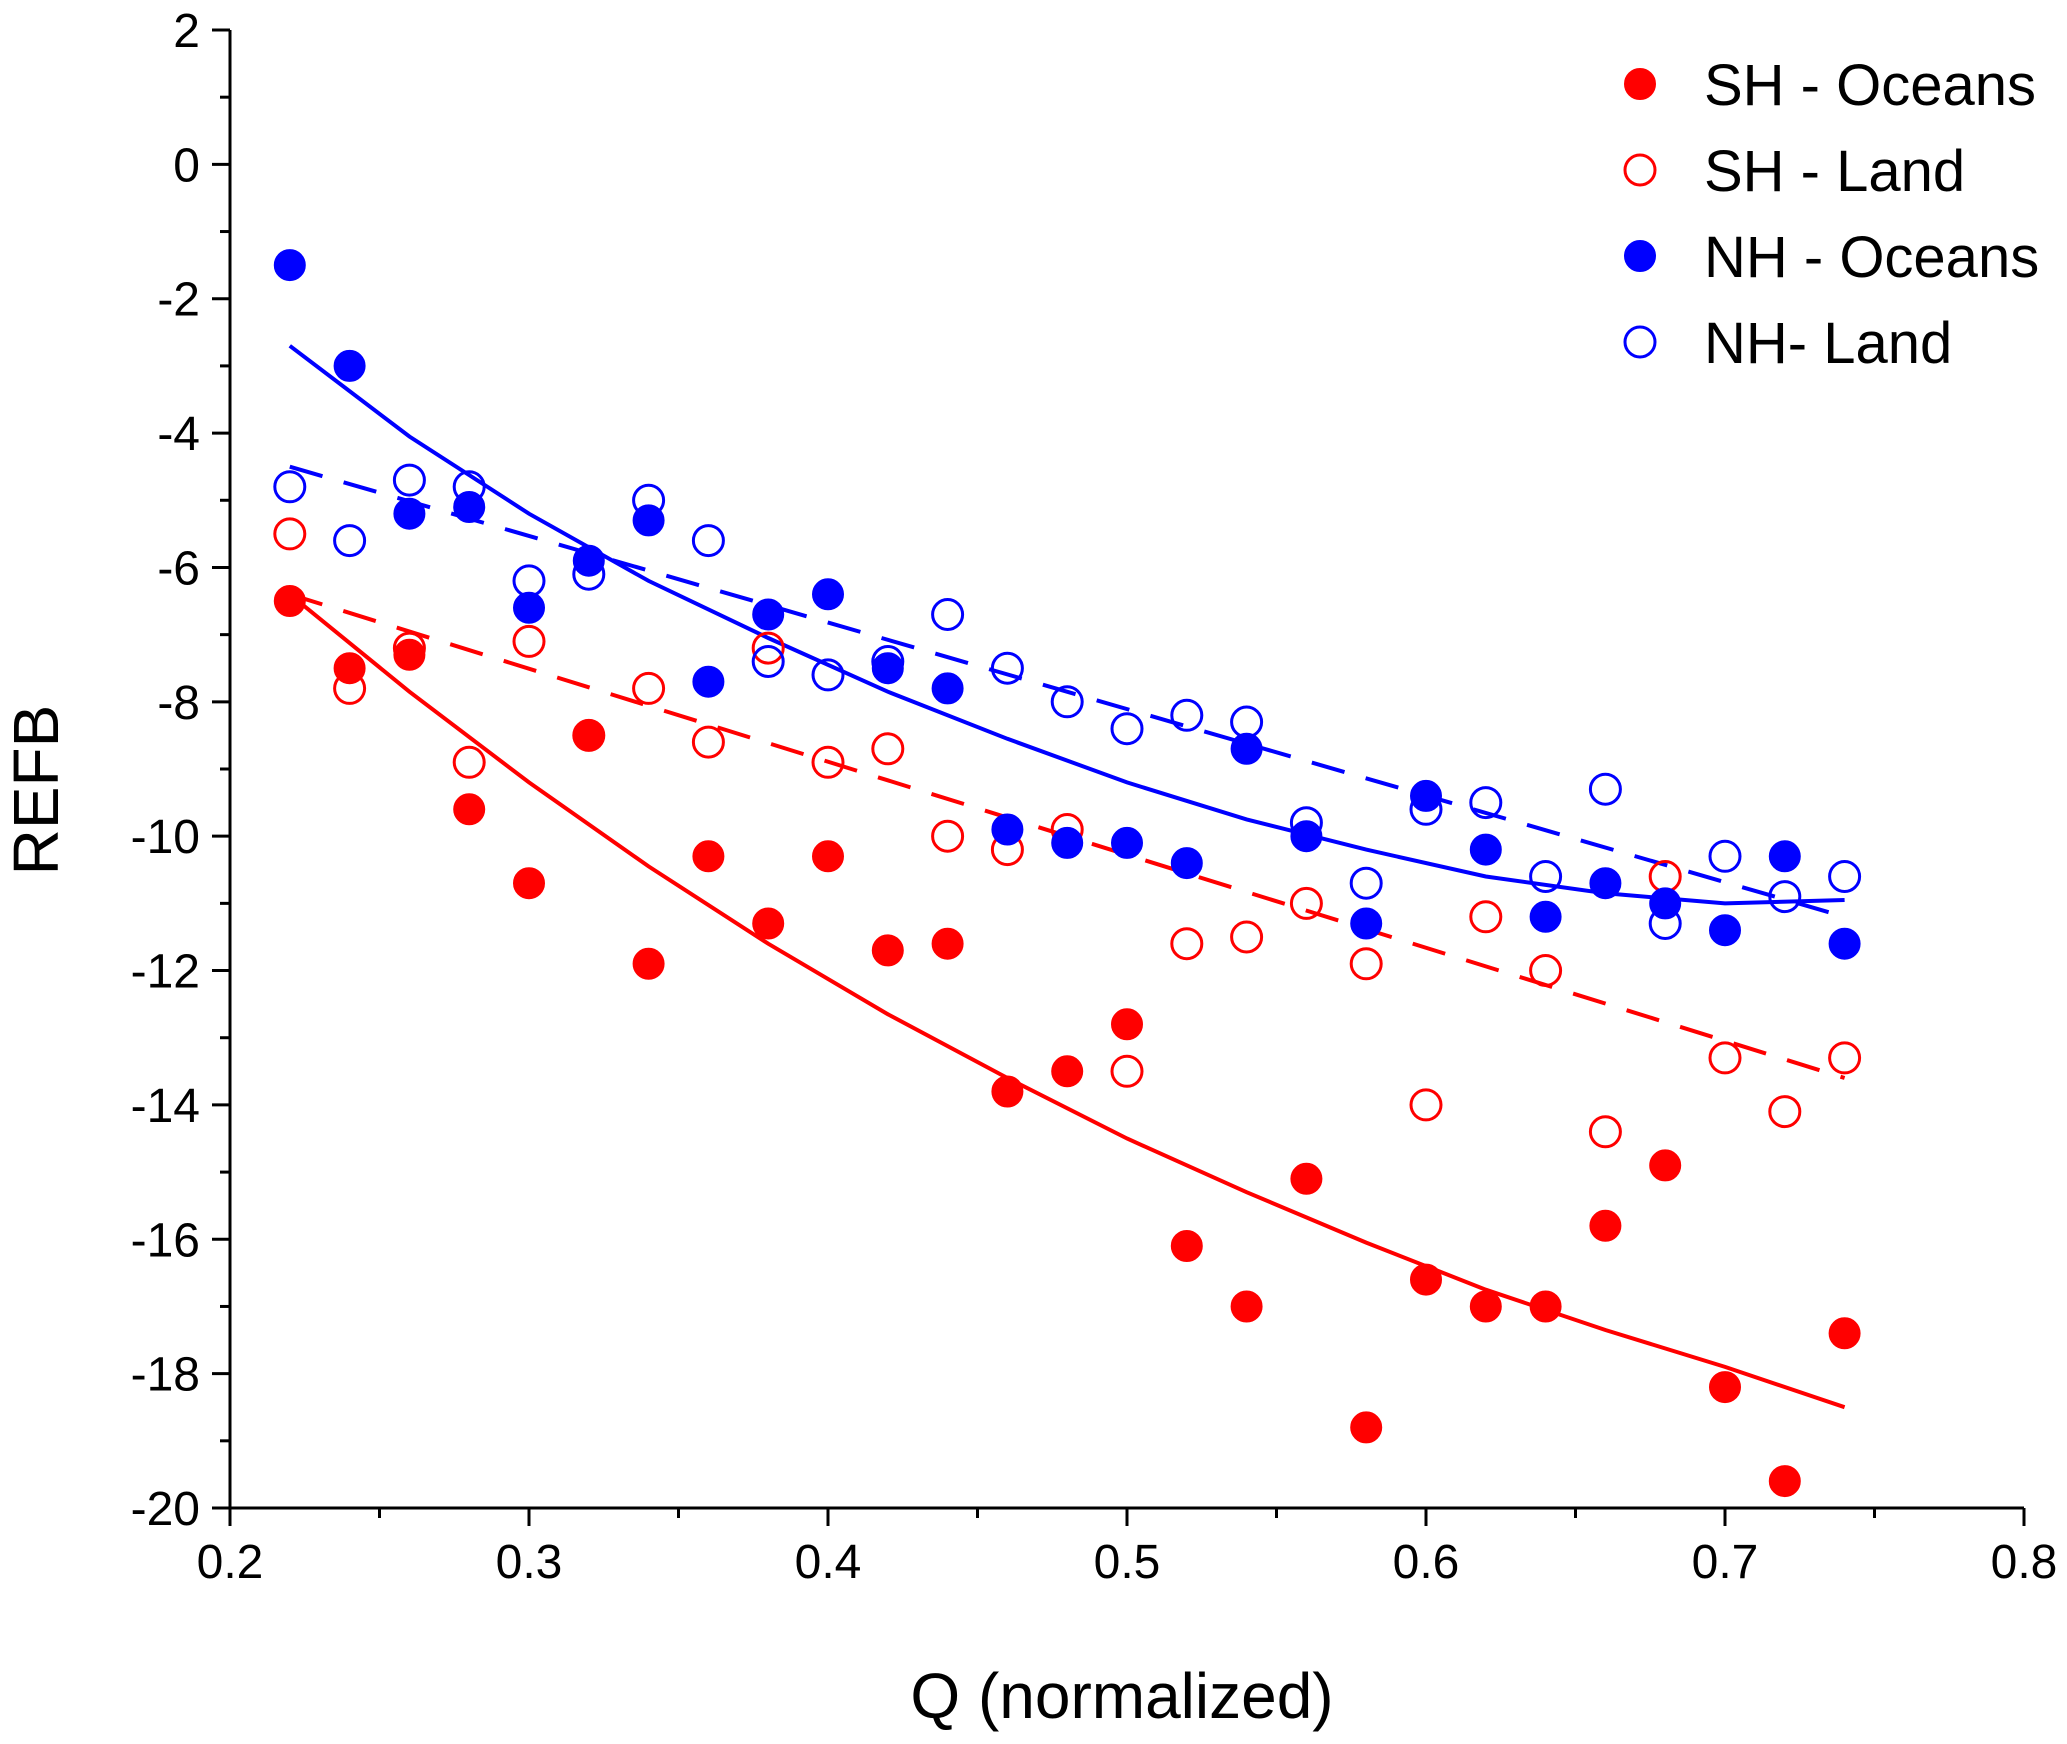 The image size is (2067, 1744). What do you see at coordinates (178, 300) in the screenshot?
I see `y-tick-label: -2` at bounding box center [178, 300].